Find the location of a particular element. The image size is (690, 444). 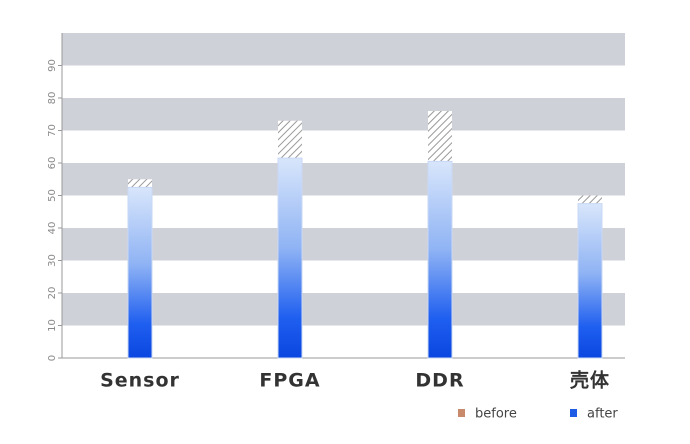

y-tick-label: 30 is located at coordinates (52, 260).